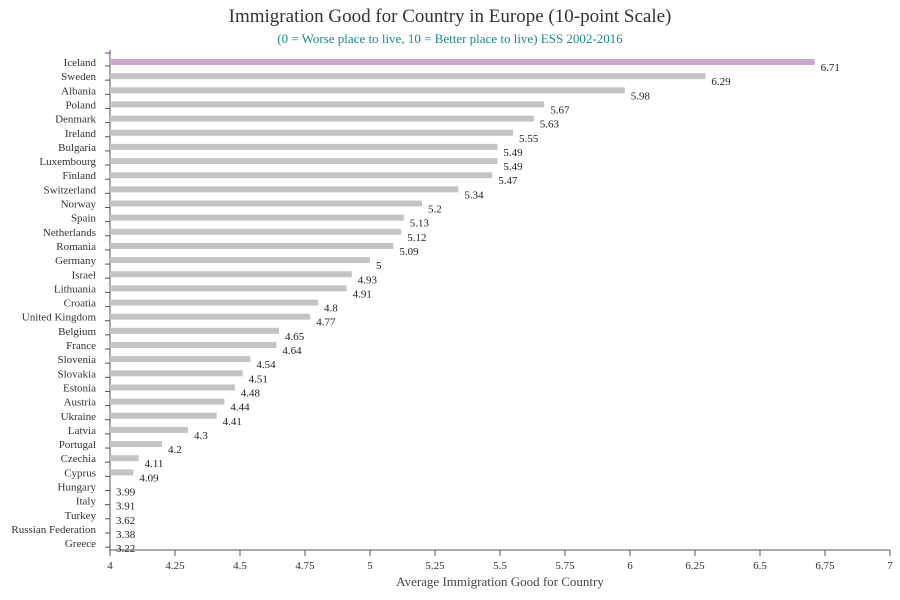 Image resolution: width=900 pixels, height=600 pixels. What do you see at coordinates (500, 581) in the screenshot?
I see `x-axis-label: Average Immigration Good for Country` at bounding box center [500, 581].